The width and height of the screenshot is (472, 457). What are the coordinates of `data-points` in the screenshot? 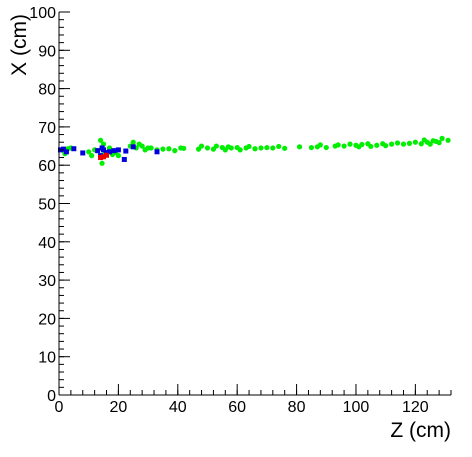 It's located at (254, 150).